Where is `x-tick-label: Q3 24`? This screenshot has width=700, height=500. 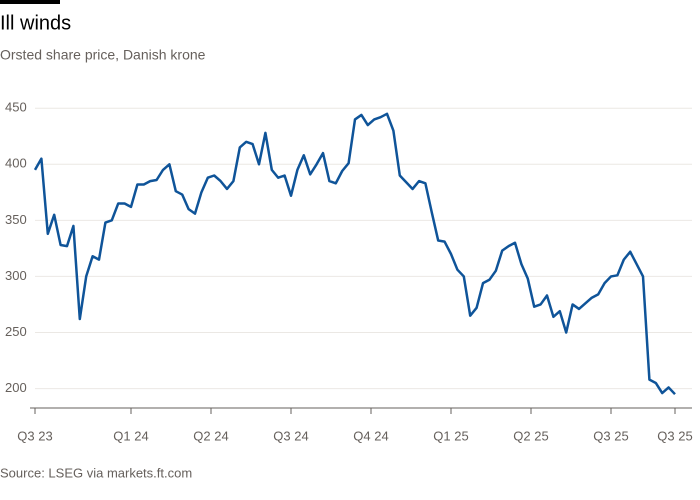 x-tick-label: Q3 24 is located at coordinates (290, 435).